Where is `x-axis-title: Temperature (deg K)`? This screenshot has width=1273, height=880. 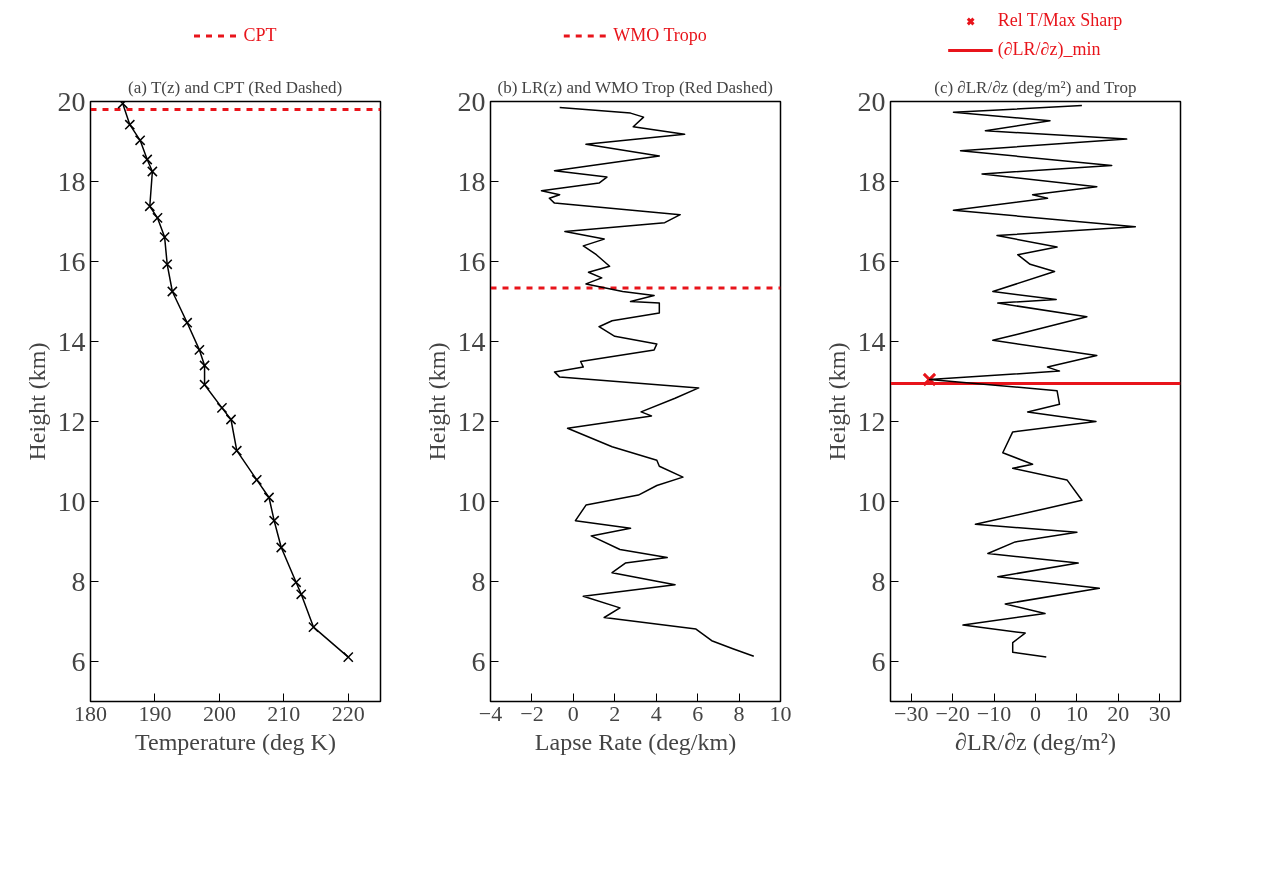 x-axis-title: Temperature (deg K) is located at coordinates (235, 741).